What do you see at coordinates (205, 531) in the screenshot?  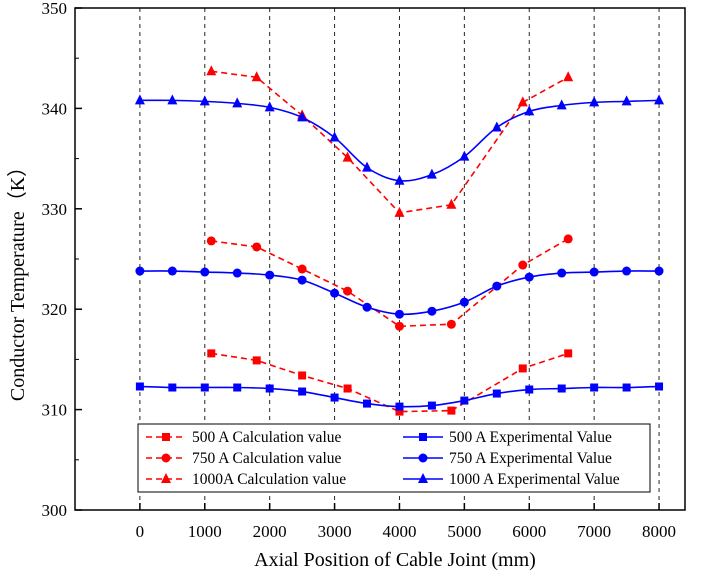 I see `x-tick-label: 1000` at bounding box center [205, 531].